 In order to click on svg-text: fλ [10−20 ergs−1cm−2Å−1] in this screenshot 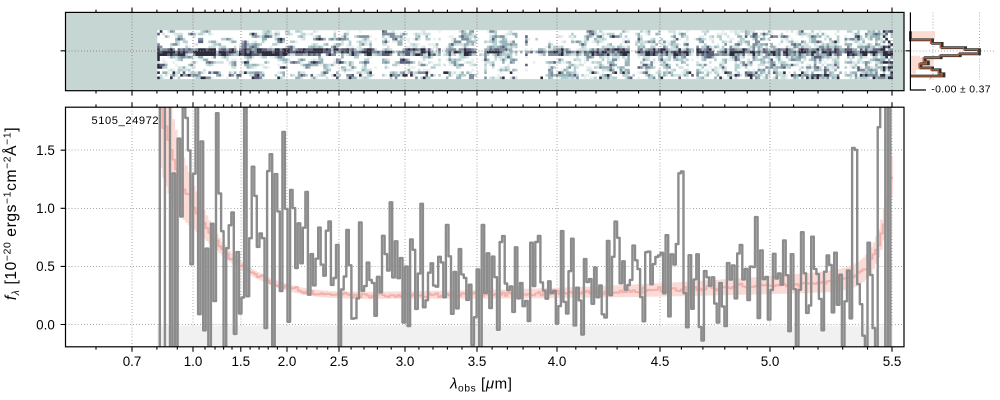, I will do `click(11, 213)`.